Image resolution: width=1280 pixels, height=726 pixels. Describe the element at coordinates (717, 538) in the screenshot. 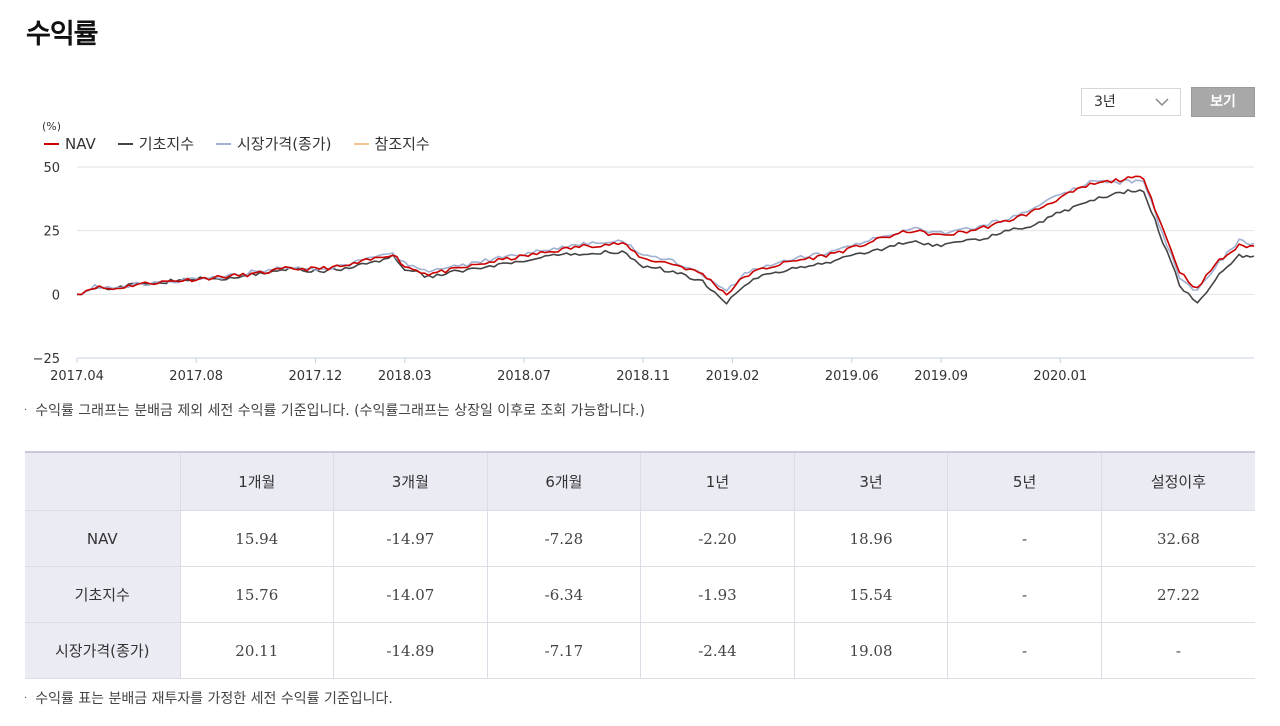

I see `table-cell: -2.20` at that location.